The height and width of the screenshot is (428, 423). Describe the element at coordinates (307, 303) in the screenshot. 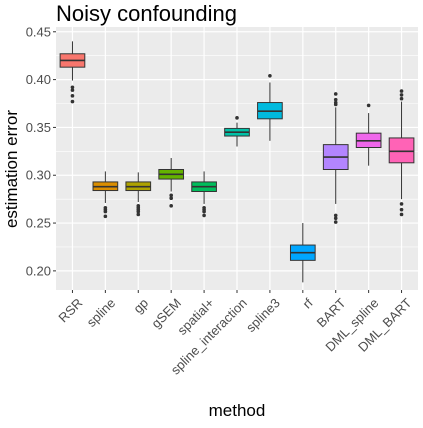

I see `x-tick-label: rf` at that location.